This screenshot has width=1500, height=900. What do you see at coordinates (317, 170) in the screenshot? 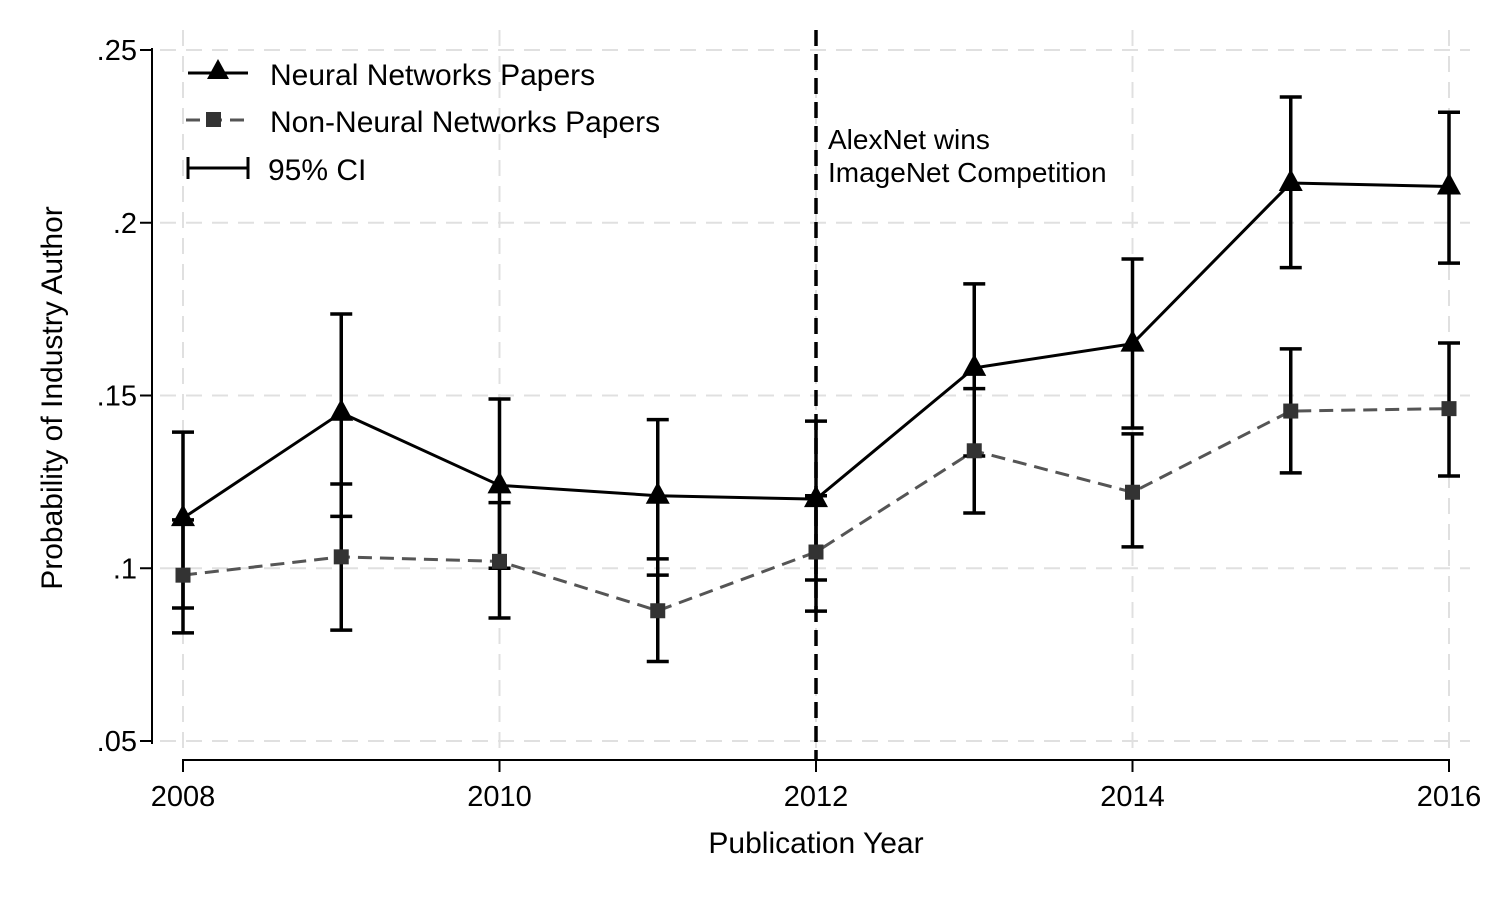
I see `svg-text: 95% CI` at bounding box center [317, 170].